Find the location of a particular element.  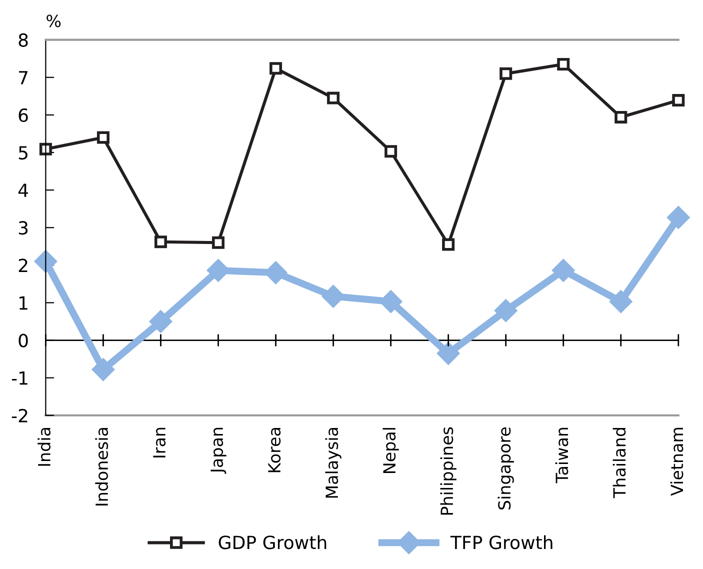

x-tick-label: Nepal is located at coordinates (390, 450).